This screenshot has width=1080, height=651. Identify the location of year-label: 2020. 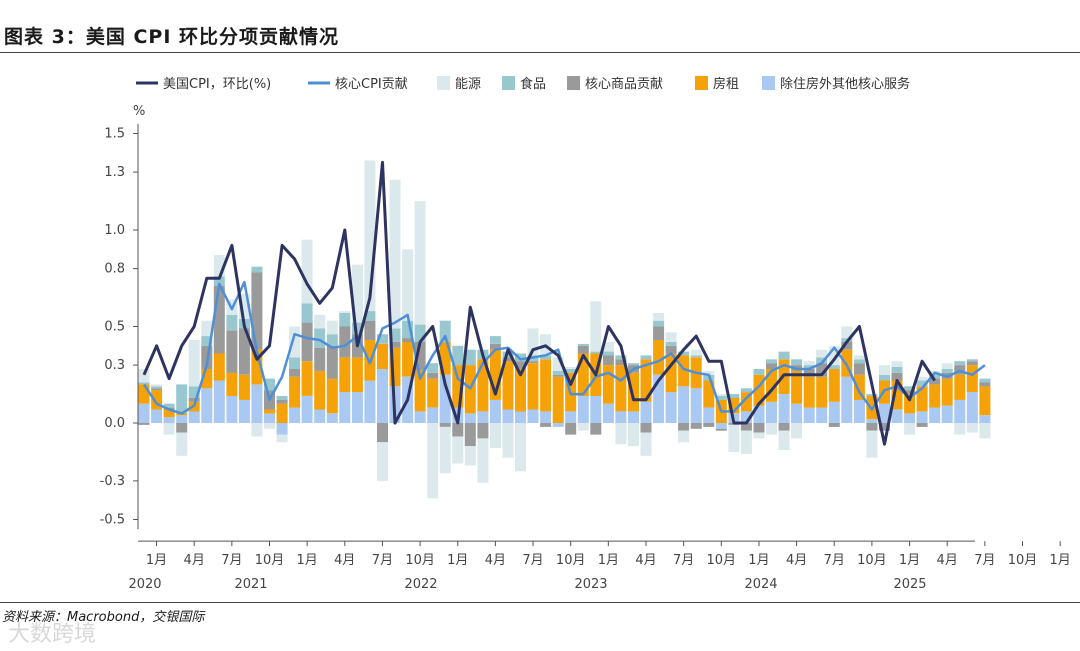
(144, 584).